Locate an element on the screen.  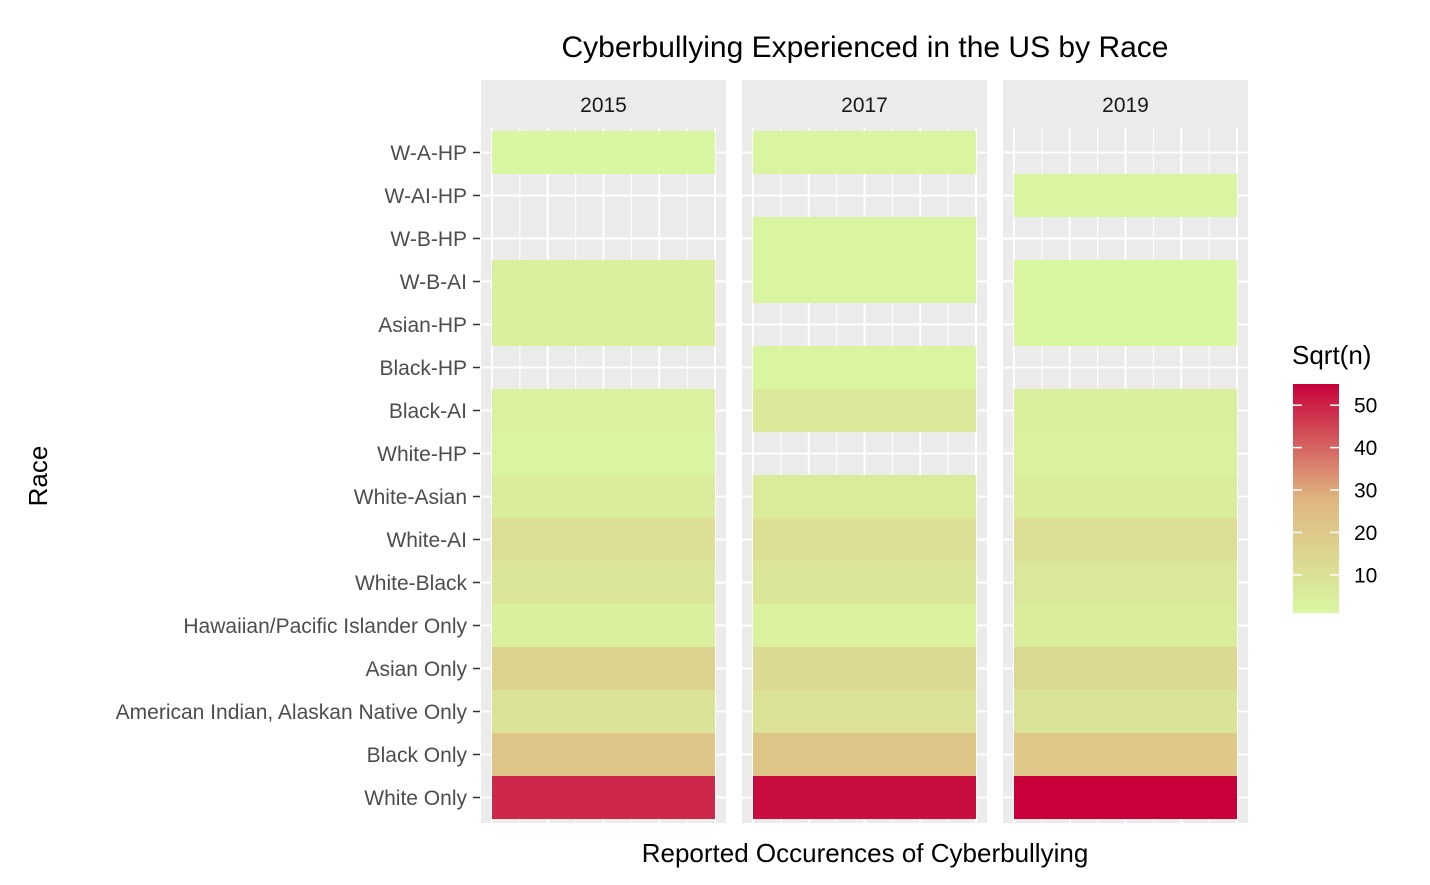
y-tick-label: Black Only is located at coordinates (417, 755).